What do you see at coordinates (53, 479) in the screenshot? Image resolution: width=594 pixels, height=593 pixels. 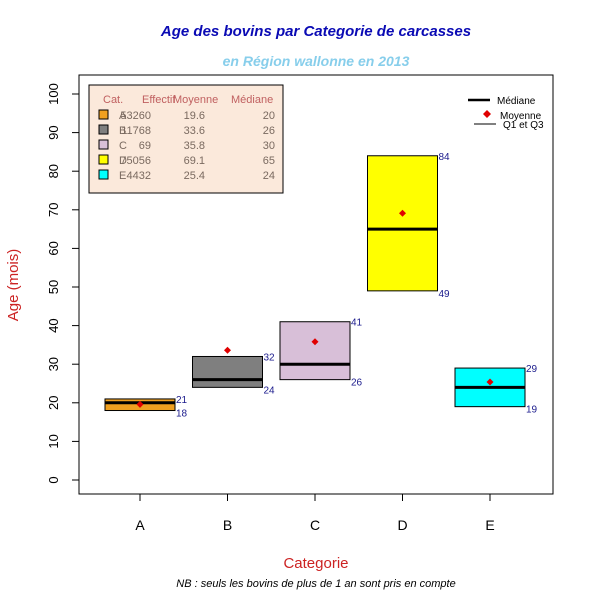 I see `y-tick-label: 0` at bounding box center [53, 479].